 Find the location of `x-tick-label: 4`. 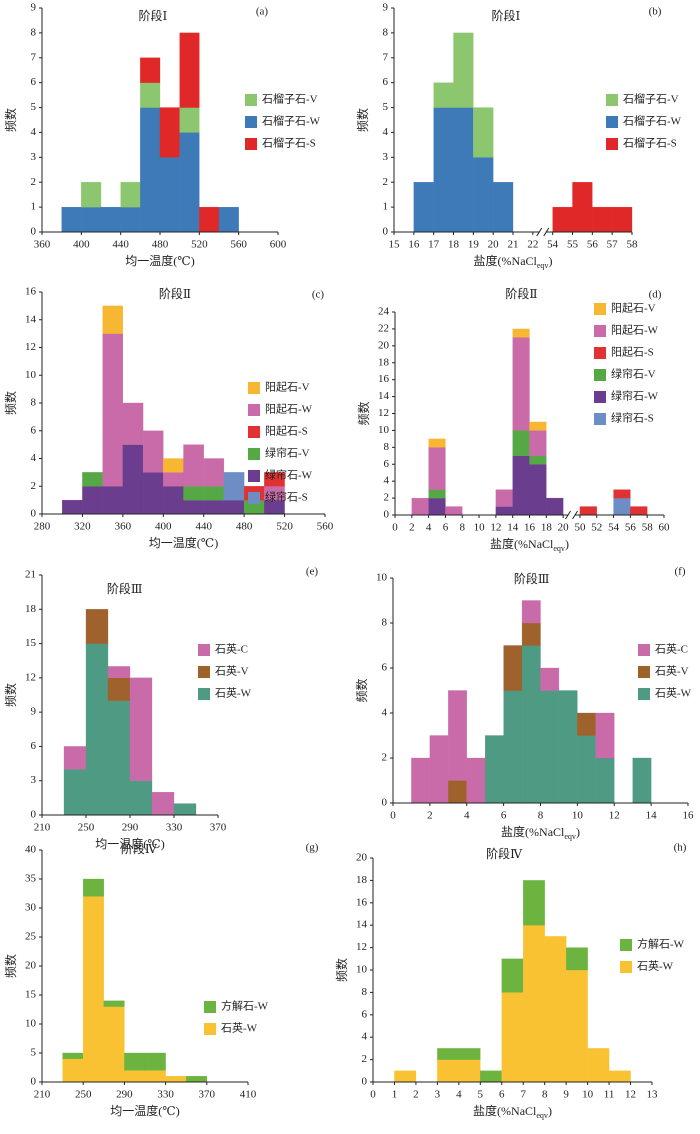

x-tick-label: 4 is located at coordinates (467, 816).